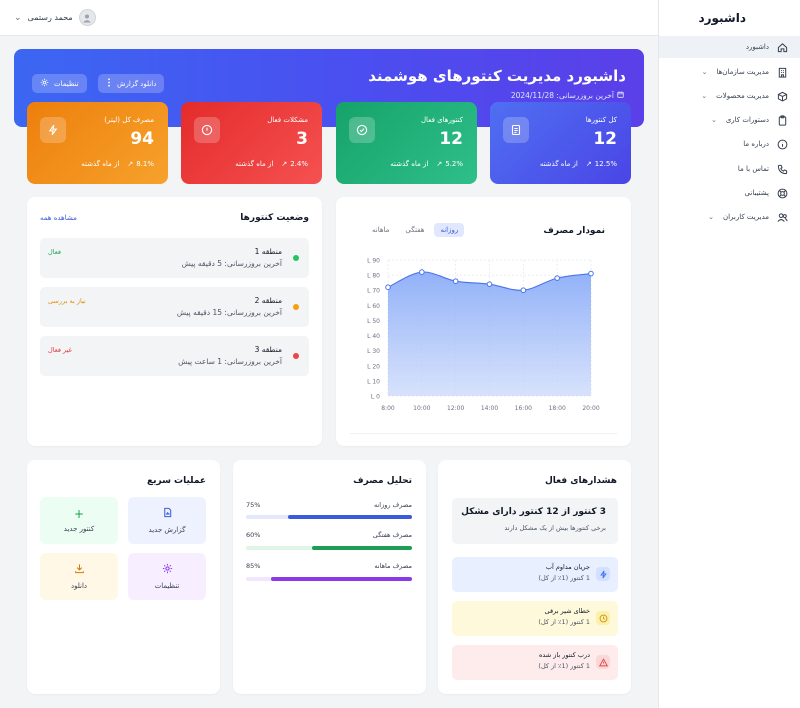 This screenshot has width=800, height=708. I want to click on stat-value: 3, so click(302, 139).